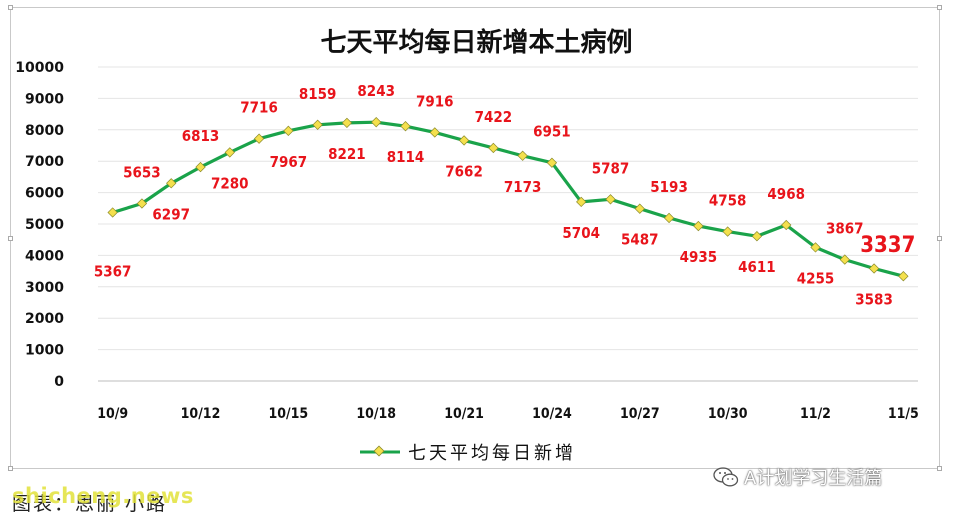  I want to click on resize-handle-bottom-left, so click(10, 468).